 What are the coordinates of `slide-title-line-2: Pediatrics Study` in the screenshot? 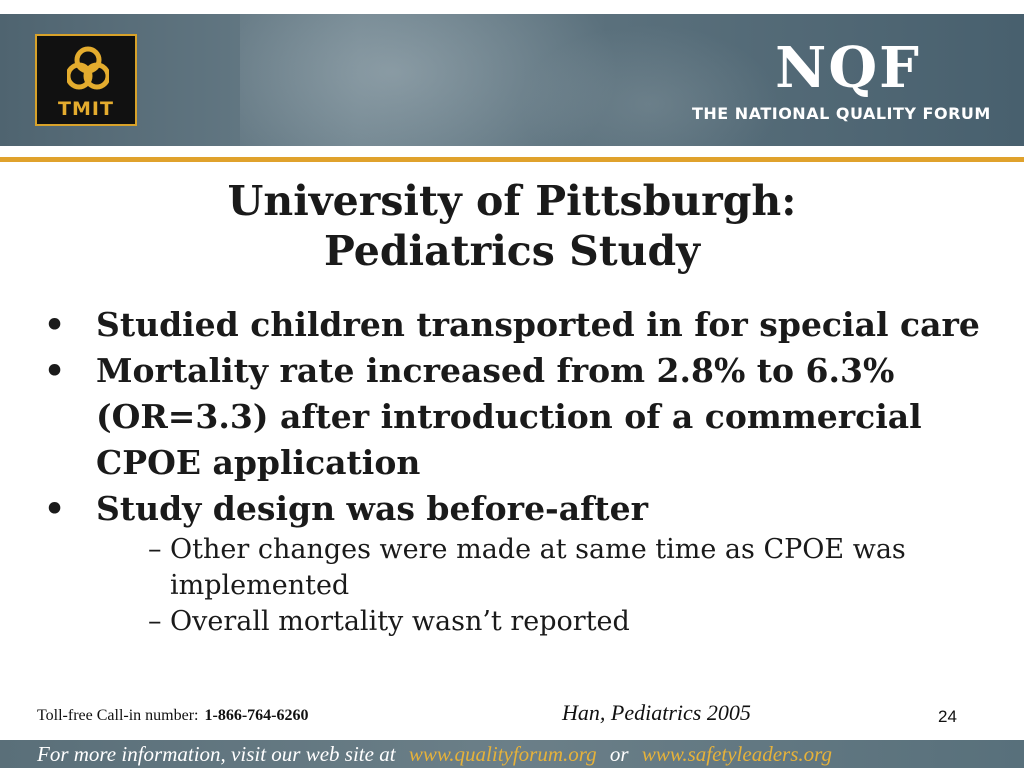 It's located at (512, 251).